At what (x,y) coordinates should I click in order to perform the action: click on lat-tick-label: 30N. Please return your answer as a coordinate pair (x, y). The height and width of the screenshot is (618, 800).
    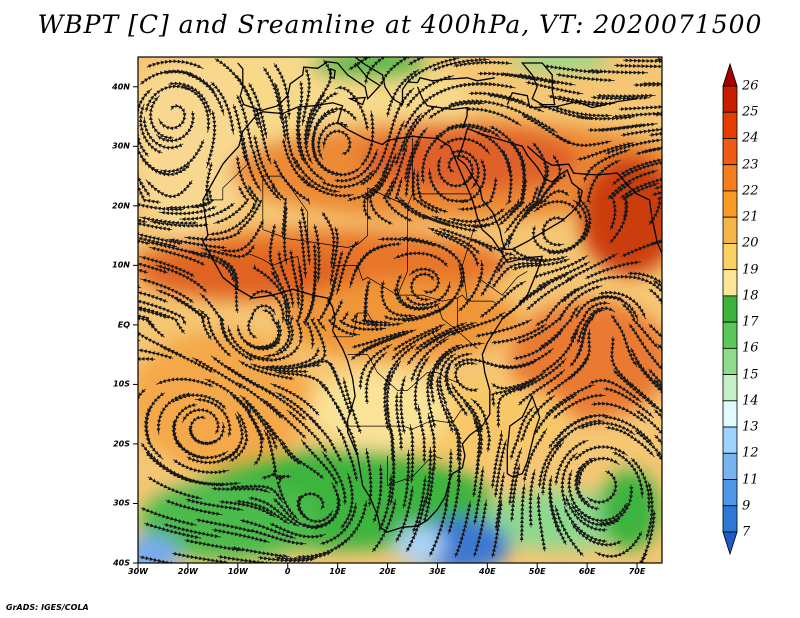
    Looking at the image, I should click on (121, 146).